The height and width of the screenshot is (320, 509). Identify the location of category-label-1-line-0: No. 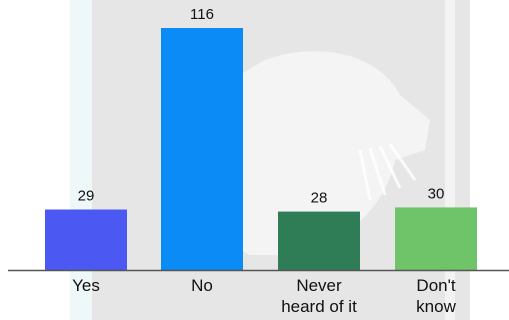
(202, 285).